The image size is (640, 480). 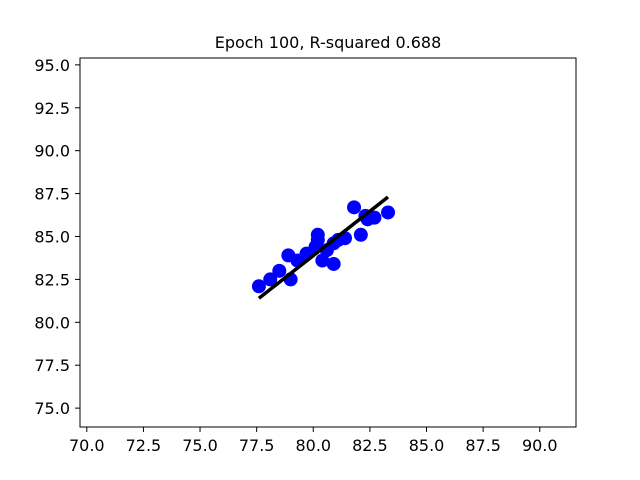 I want to click on x-tick-label: 77.5, so click(x=257, y=445).